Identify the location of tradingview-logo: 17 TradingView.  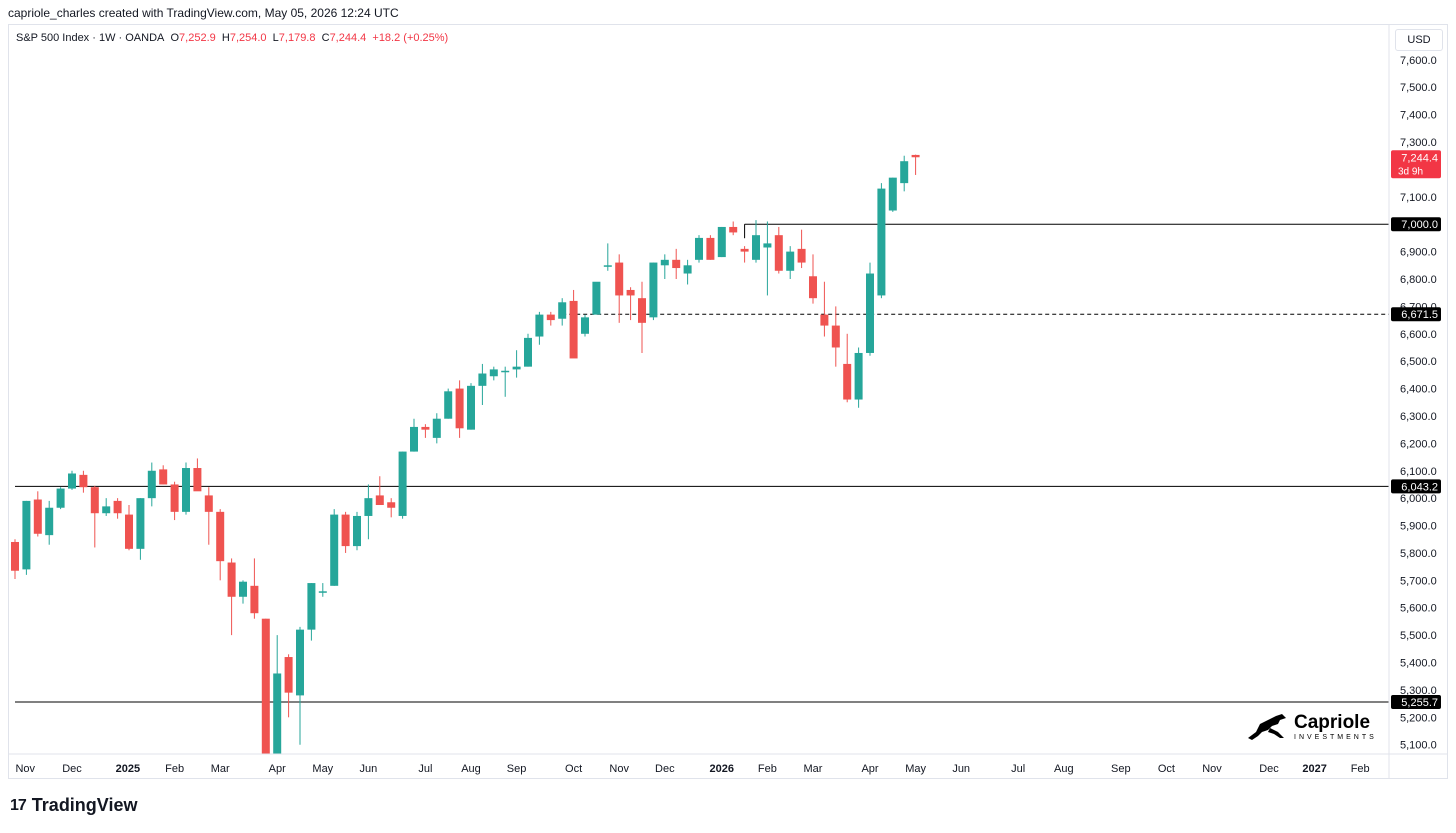
(74, 805).